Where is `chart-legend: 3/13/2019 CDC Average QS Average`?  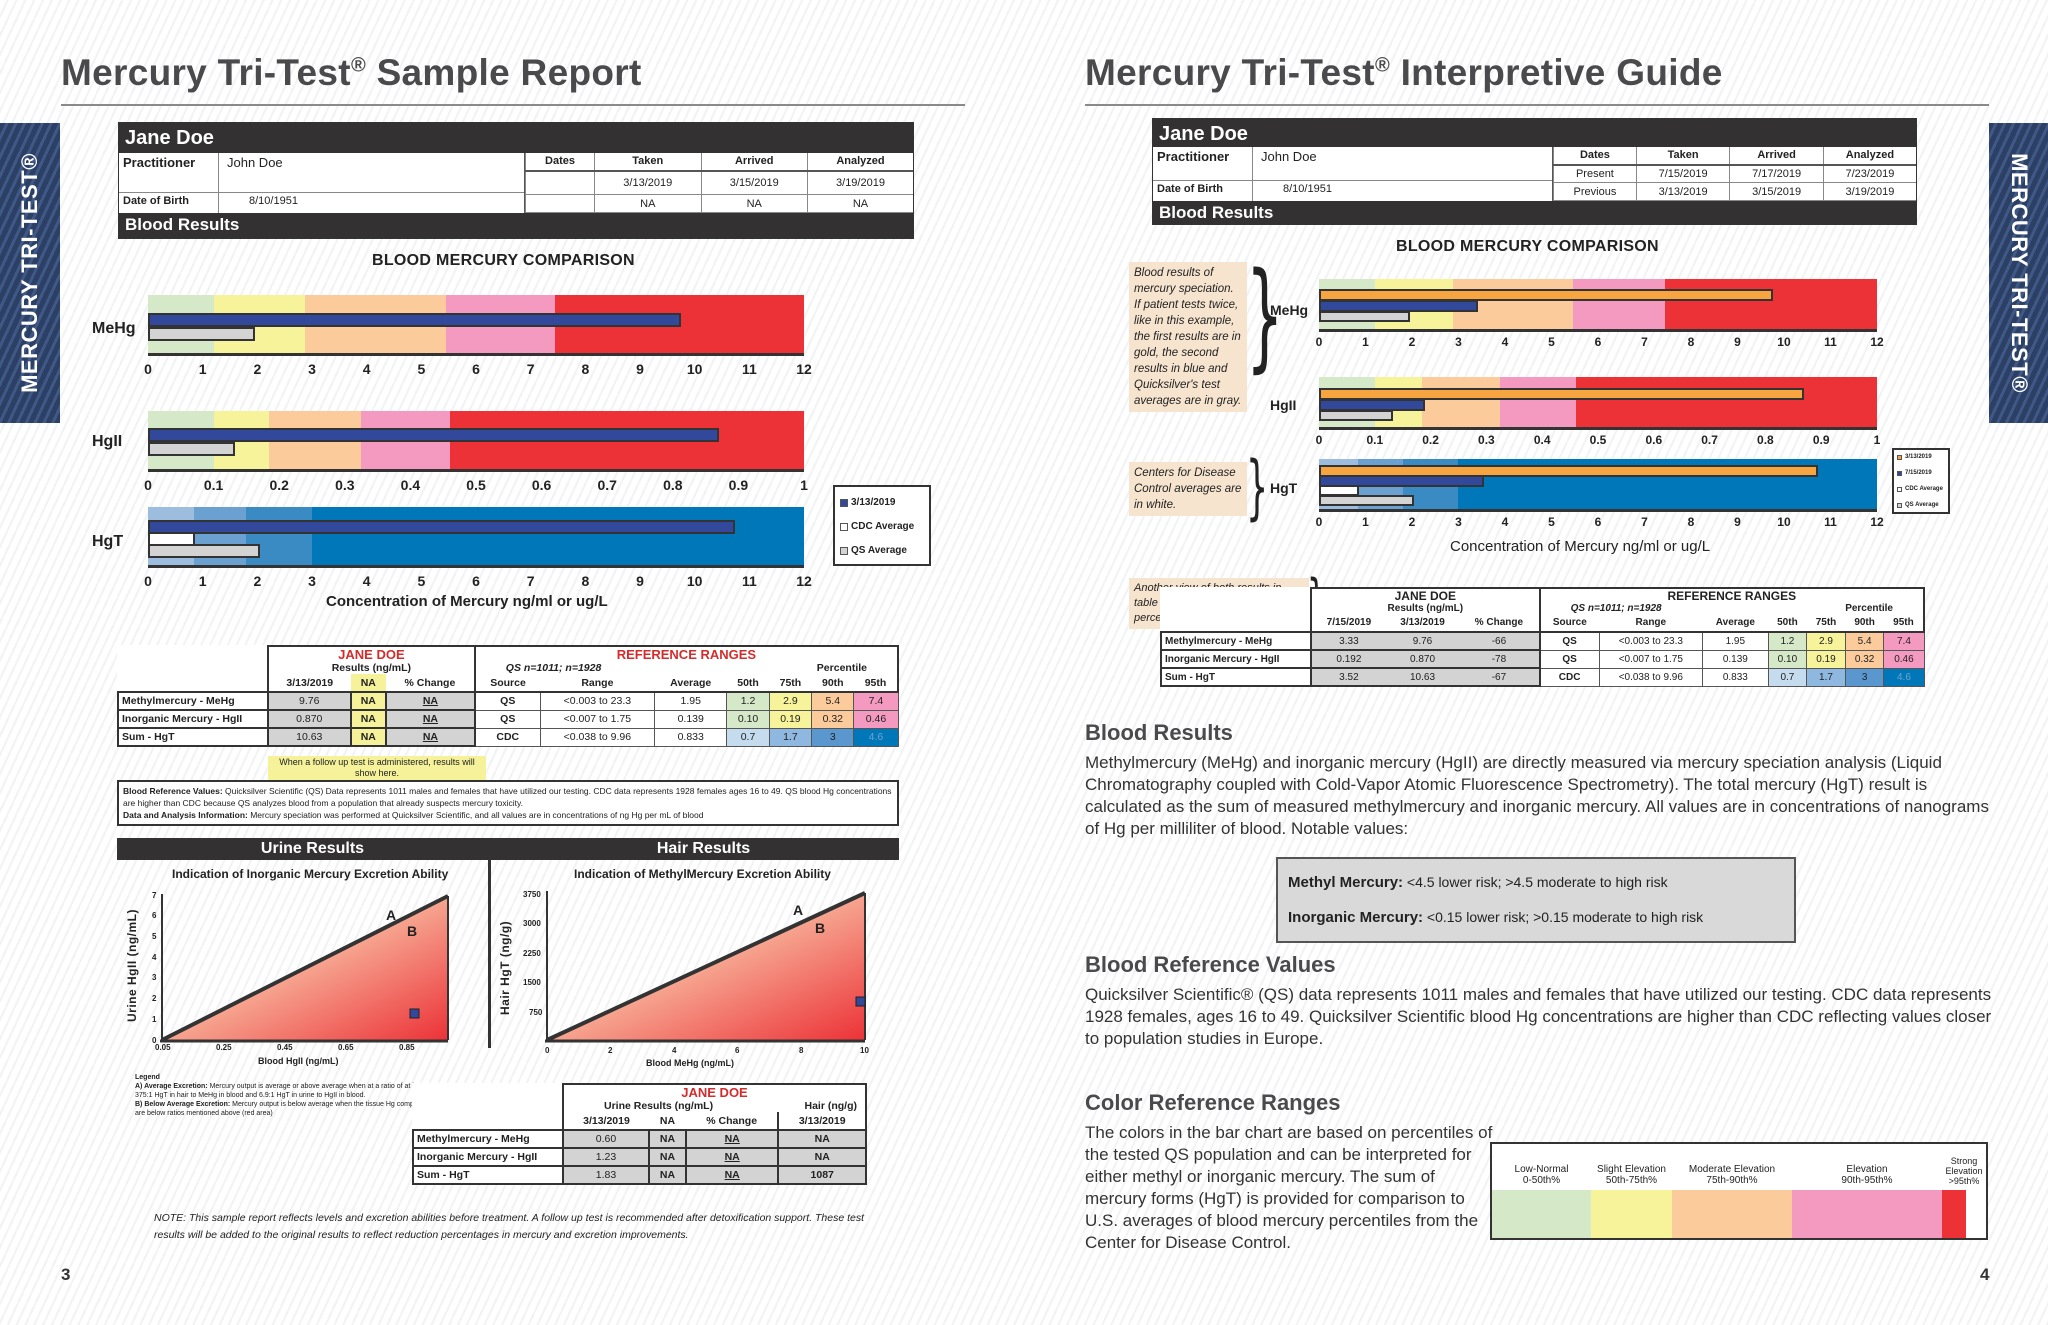 chart-legend: 3/13/2019 CDC Average QS Average is located at coordinates (882, 525).